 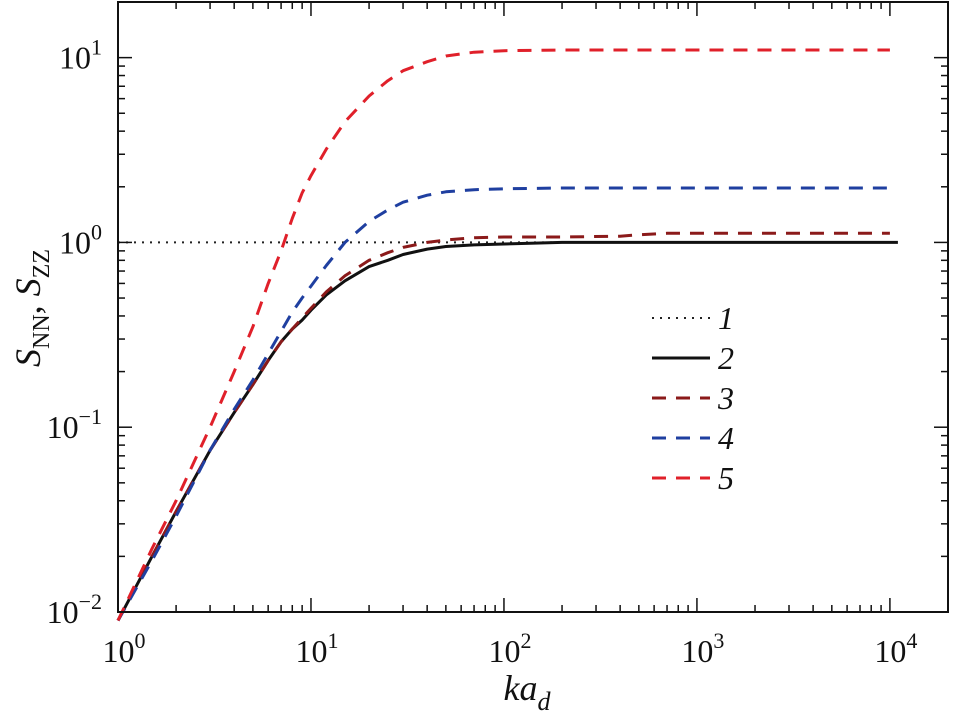 What do you see at coordinates (332, 640) in the screenshot?
I see `x-tick-label-exp: 1` at bounding box center [332, 640].